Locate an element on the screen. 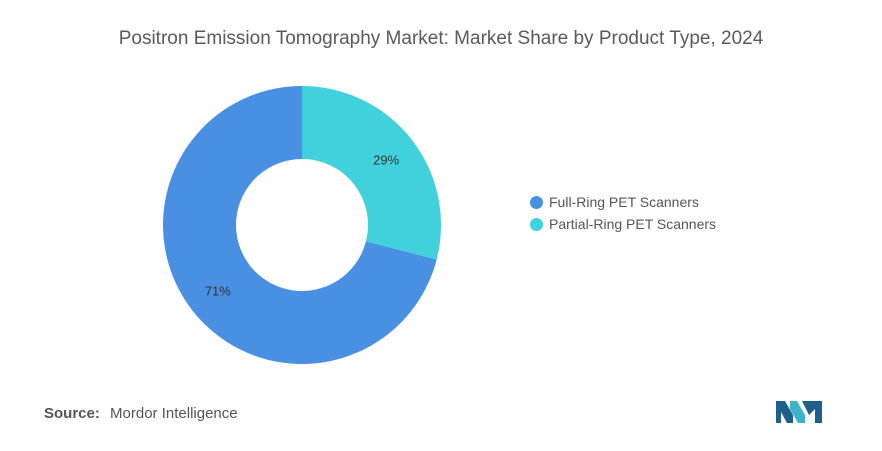  legend-item-full-ring: Full-Ring PET Scanners is located at coordinates (623, 202).